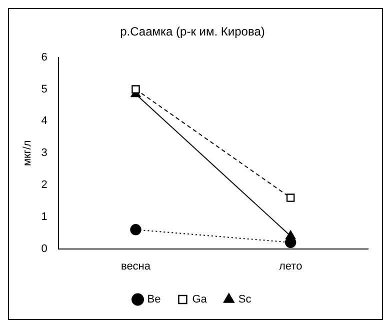  What do you see at coordinates (290, 266) in the screenshot?
I see `x-tick-label: лето` at bounding box center [290, 266].